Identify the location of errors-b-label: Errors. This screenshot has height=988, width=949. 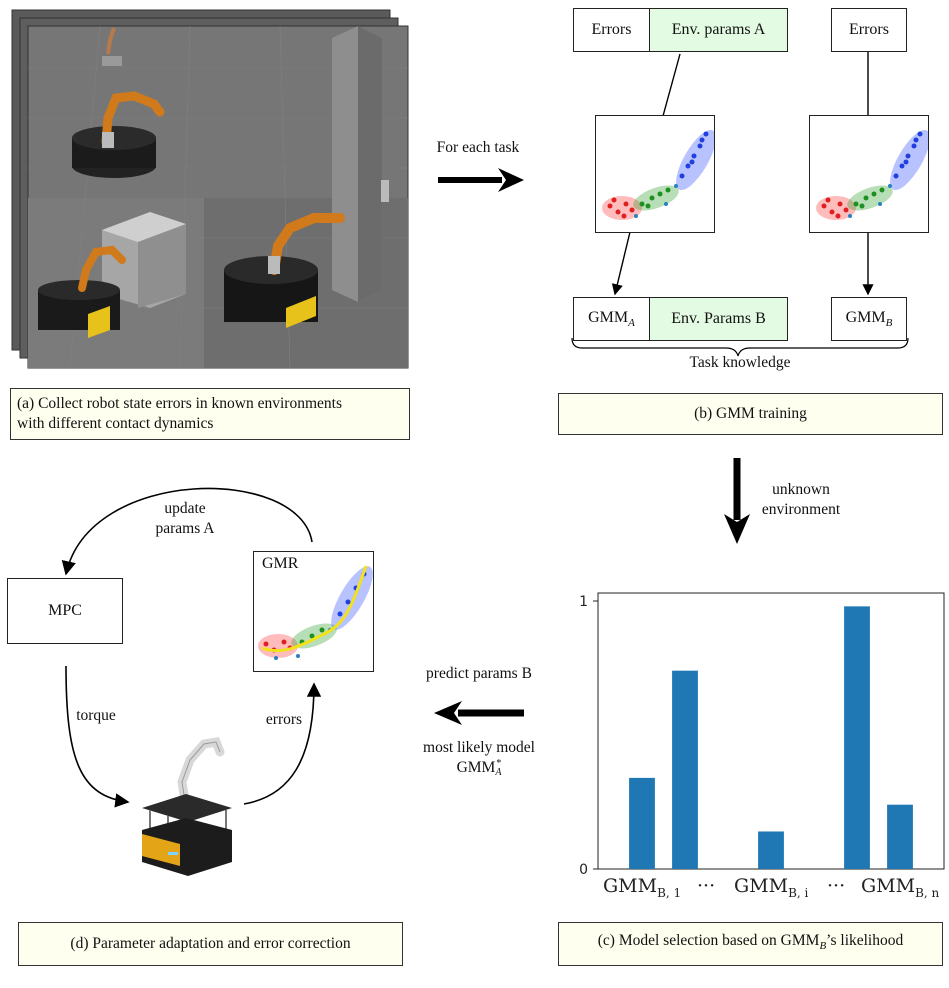
(869, 29).